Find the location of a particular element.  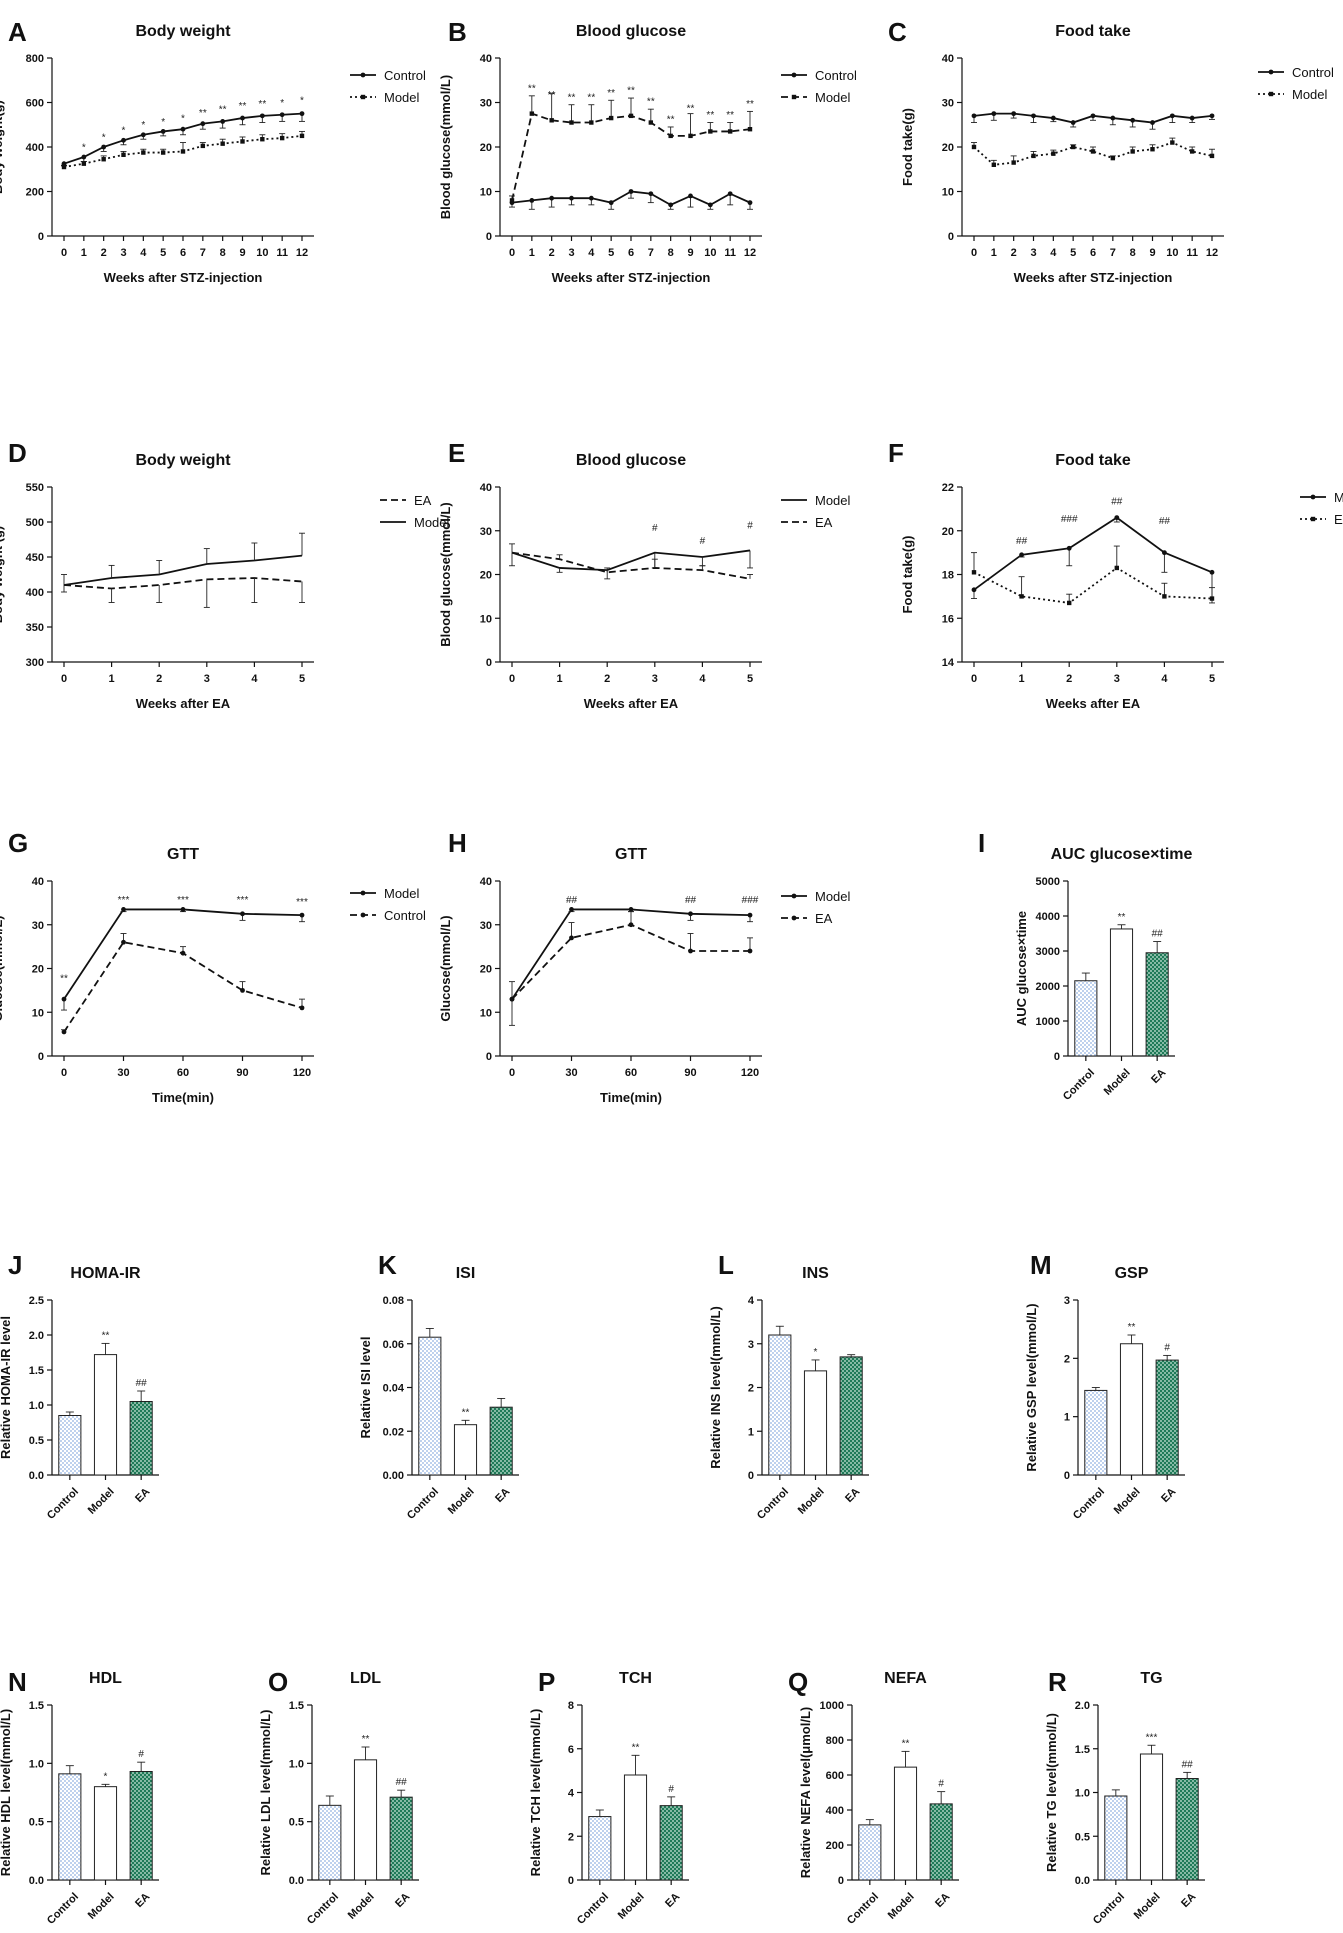

y-axis-label: Relative NEFA level(μmol/L) is located at coordinates (805, 1792).